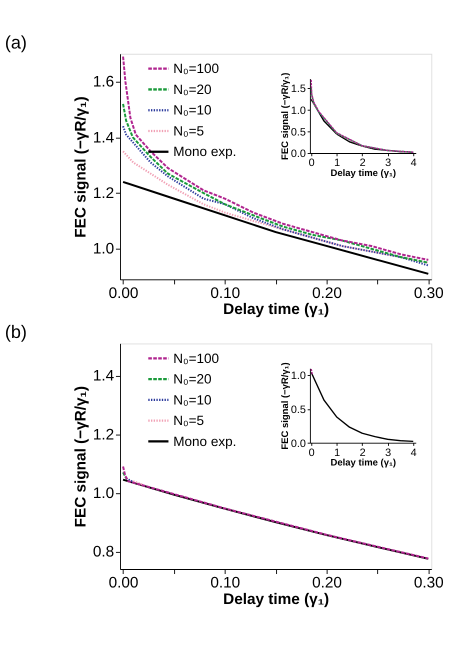  I want to click on y-tick-label: 1.5, so click(298, 89).